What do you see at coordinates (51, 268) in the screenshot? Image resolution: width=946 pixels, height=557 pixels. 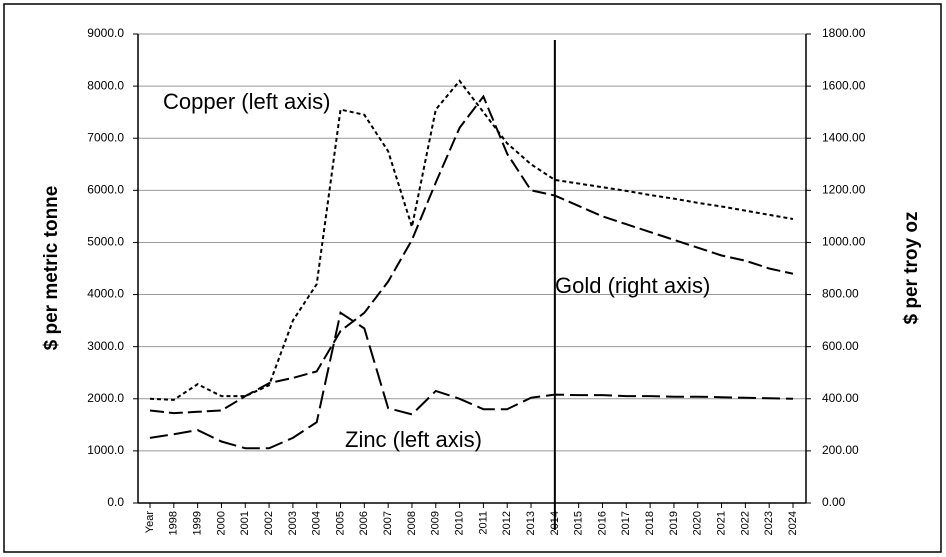 I see `y-axis-title: $ per metric tonne` at bounding box center [51, 268].